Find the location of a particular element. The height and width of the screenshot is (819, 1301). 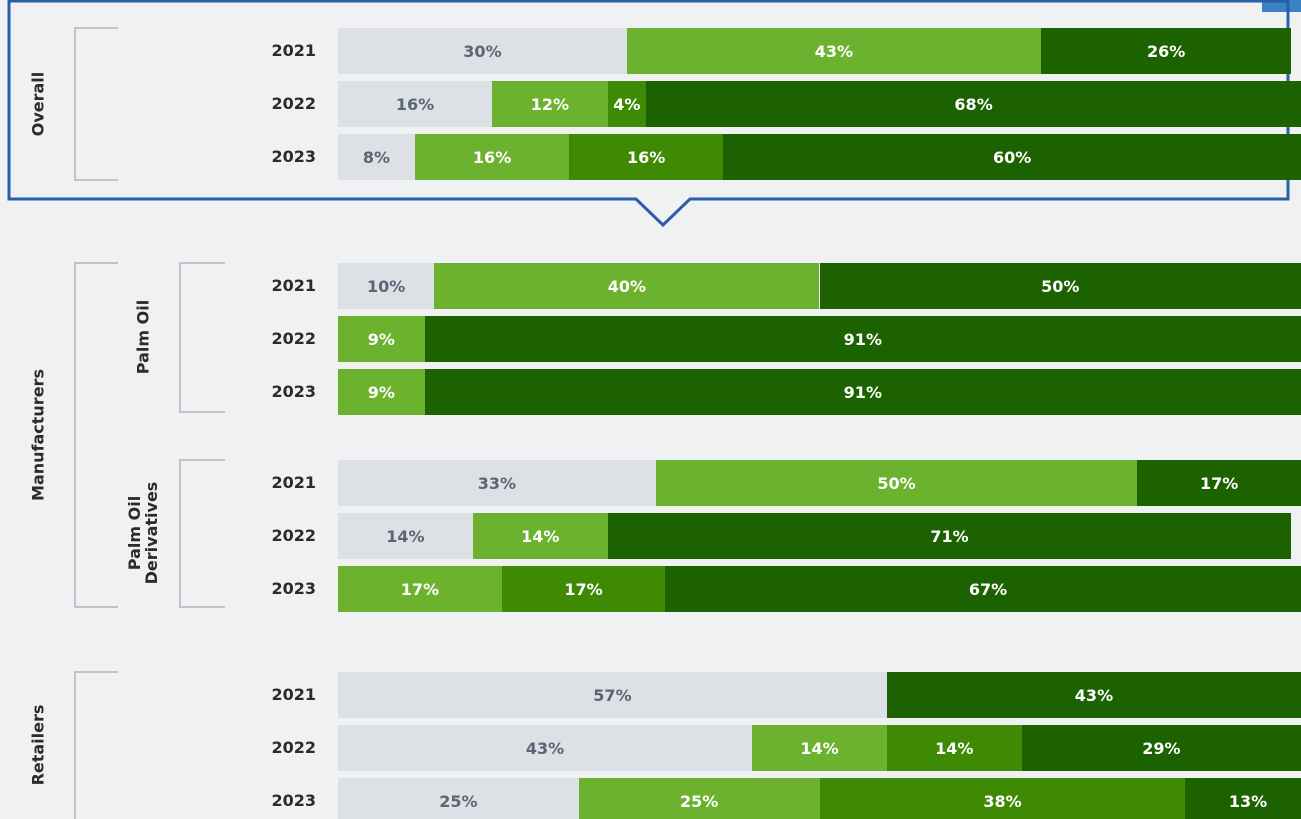

value-label: 13% is located at coordinates (1248, 801).